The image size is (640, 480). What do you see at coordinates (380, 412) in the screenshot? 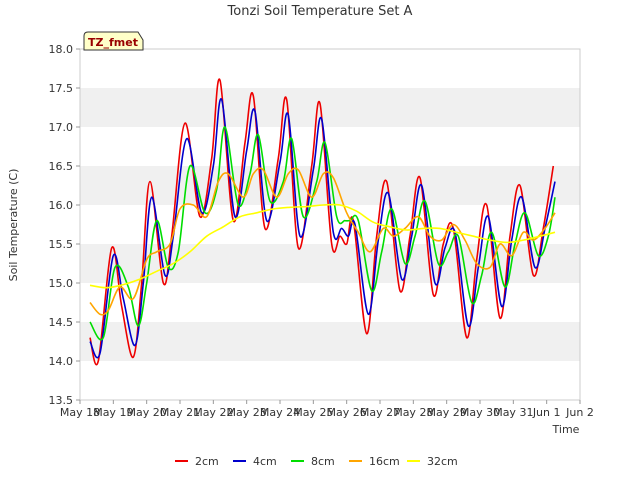
I see `x-tick-label: May 27` at bounding box center [380, 412].